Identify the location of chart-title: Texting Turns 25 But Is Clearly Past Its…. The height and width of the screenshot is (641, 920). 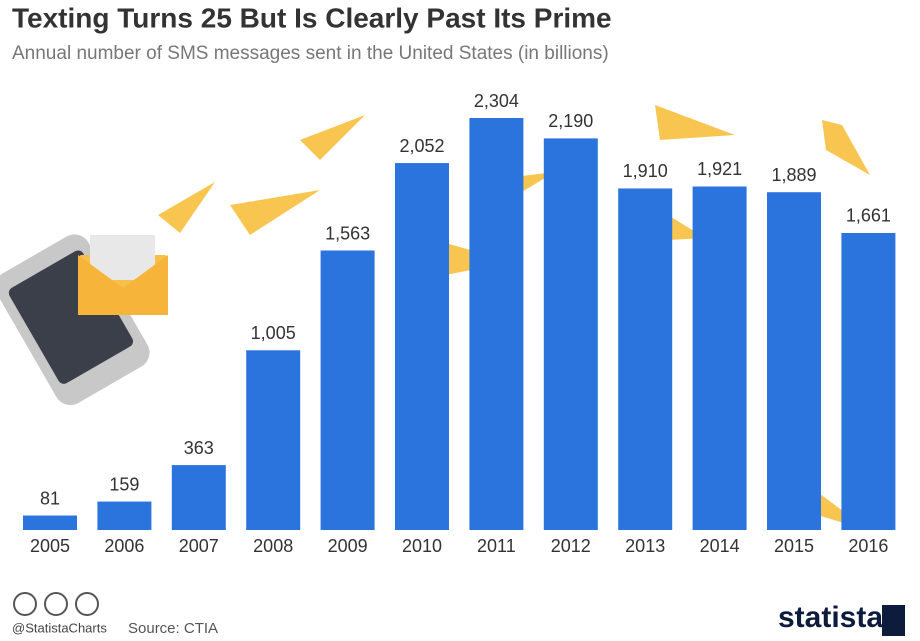
(312, 17).